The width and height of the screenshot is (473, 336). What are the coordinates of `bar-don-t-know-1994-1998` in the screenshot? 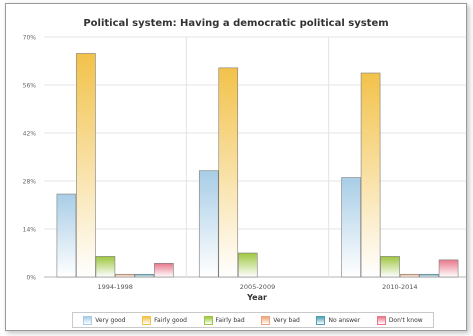 It's located at (164, 270).